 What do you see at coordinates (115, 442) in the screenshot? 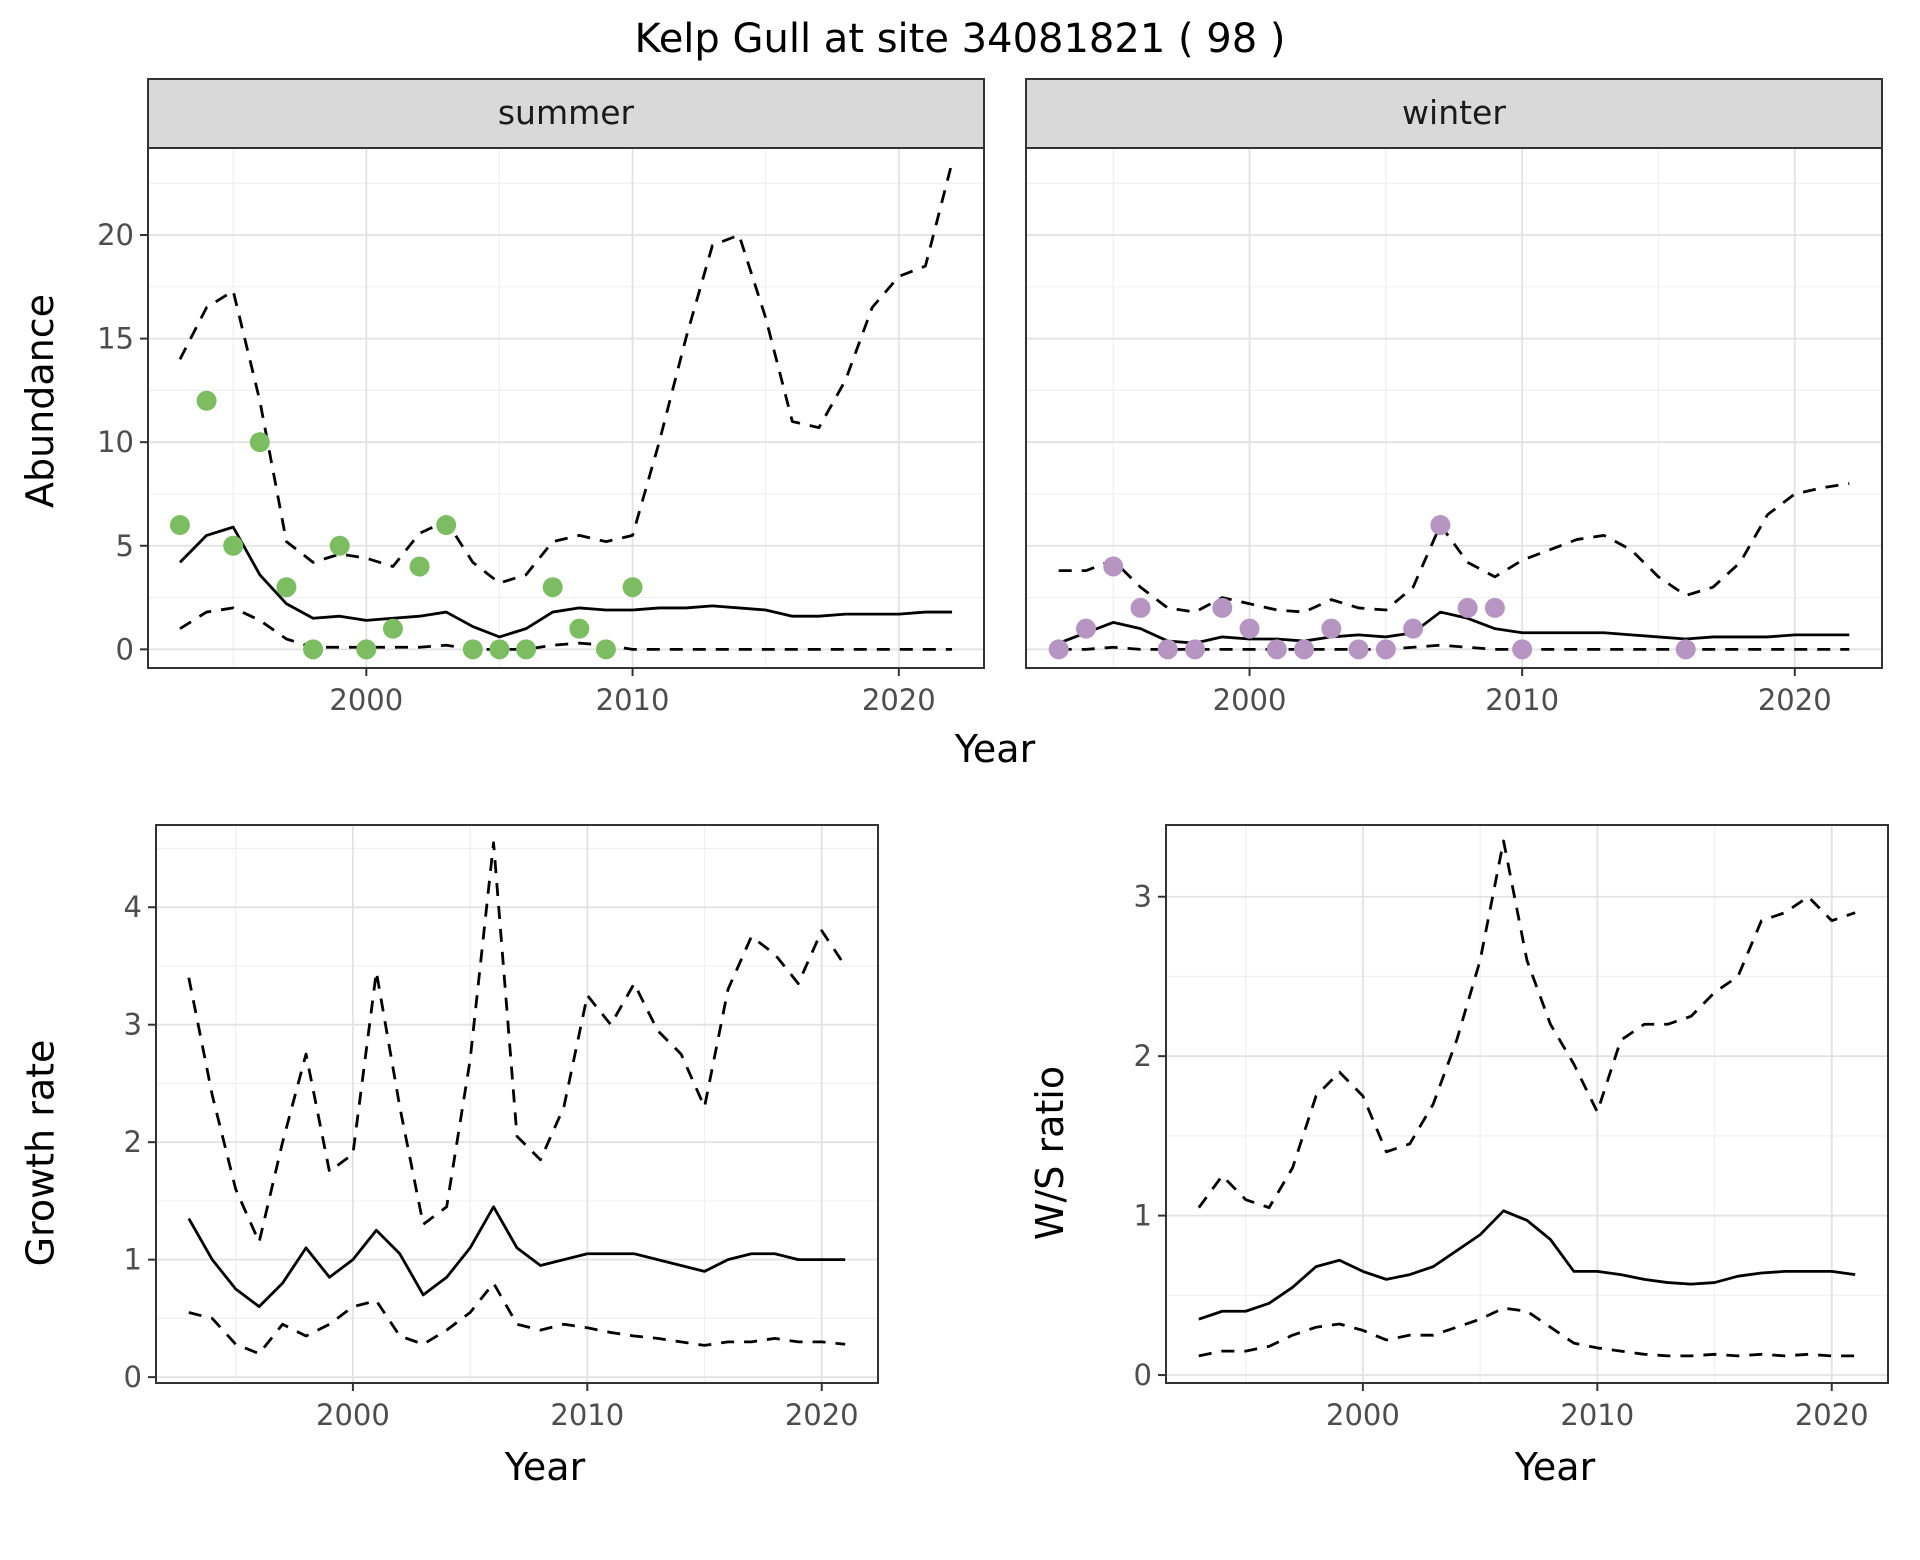
I see `y-tick-label: 10` at bounding box center [115, 442].